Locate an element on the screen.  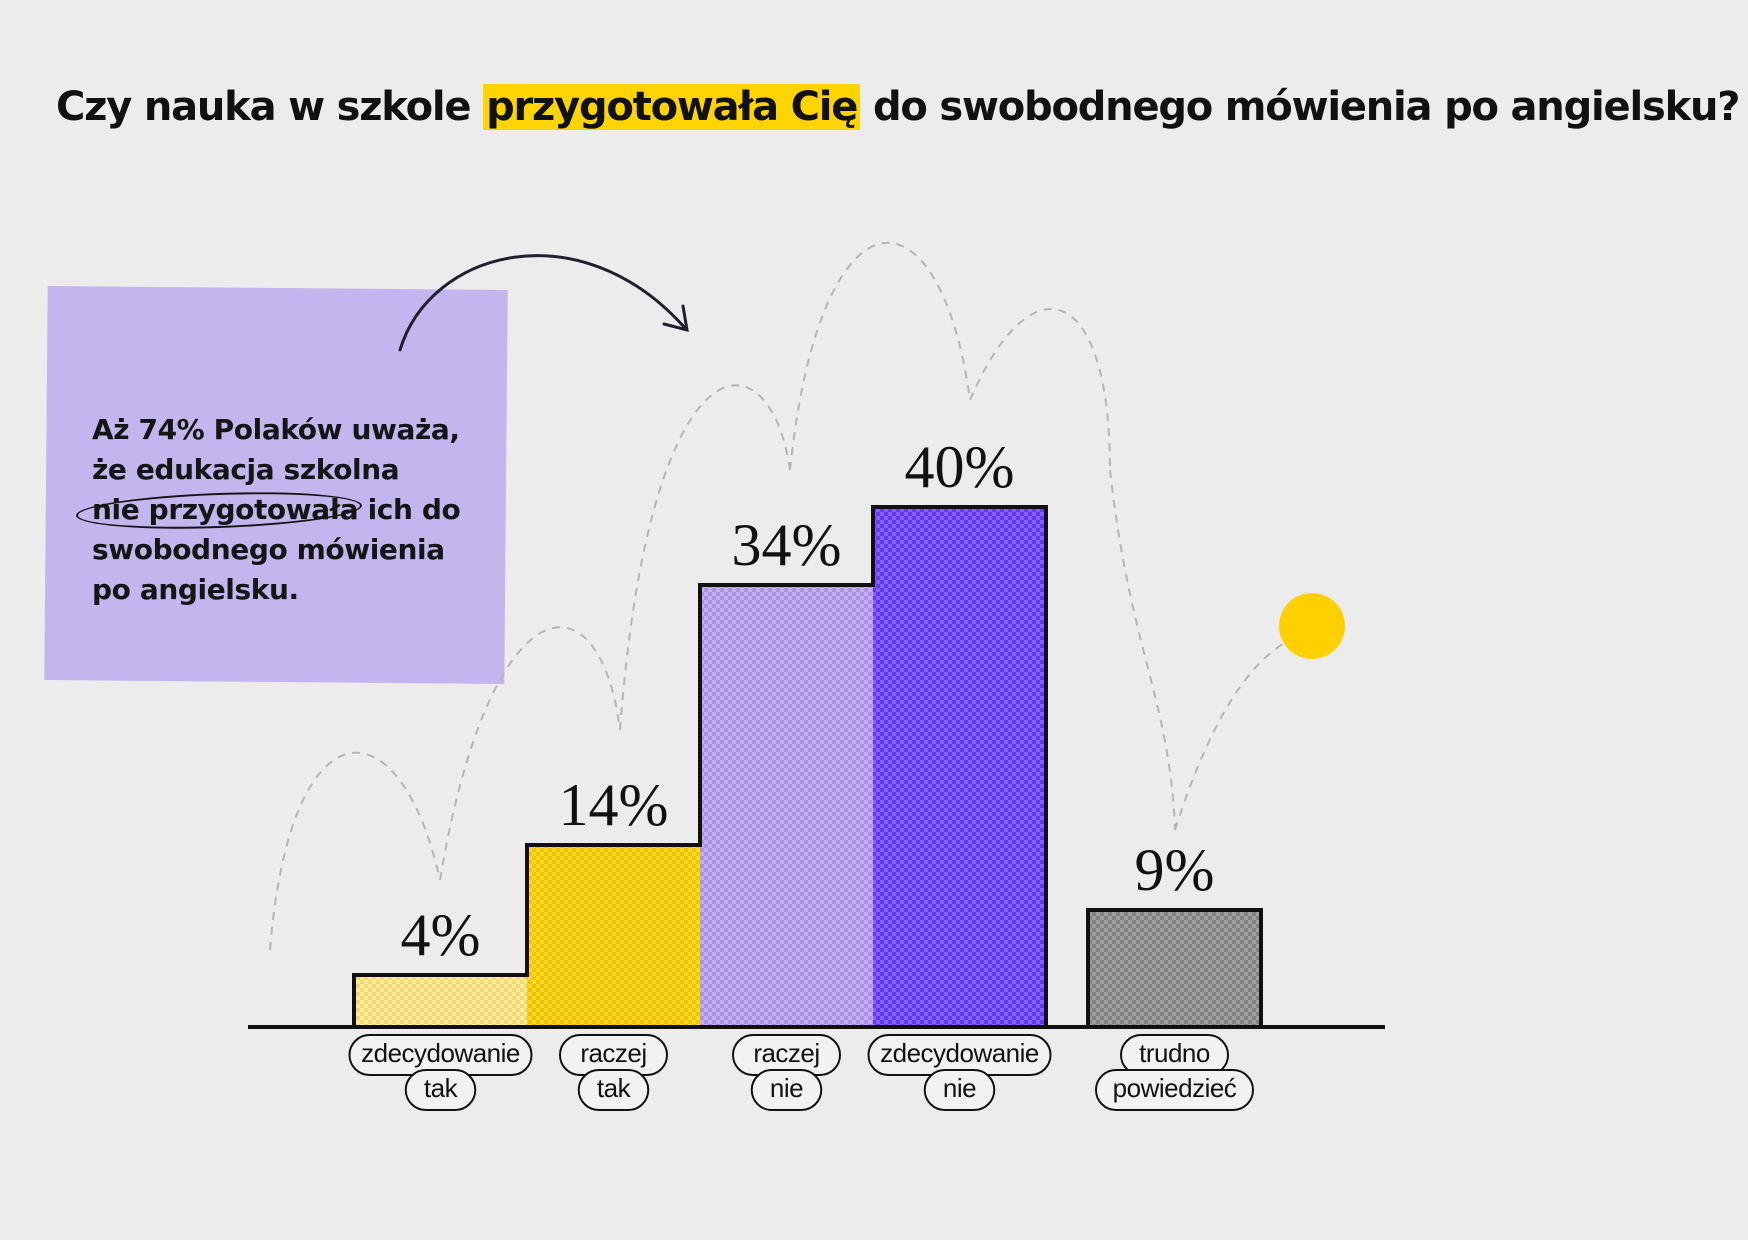
note-line-5: po angielsku. is located at coordinates (195, 589).